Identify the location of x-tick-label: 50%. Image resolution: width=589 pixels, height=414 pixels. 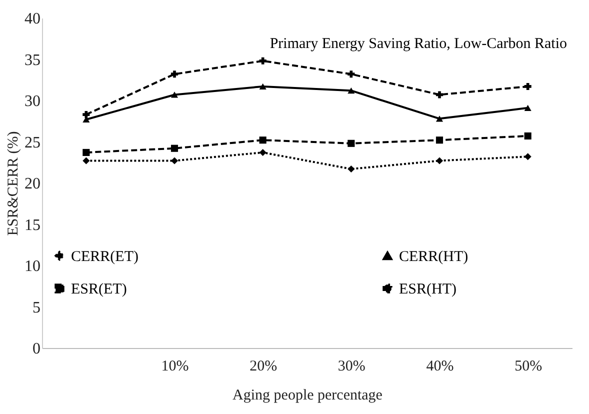
(528, 366).